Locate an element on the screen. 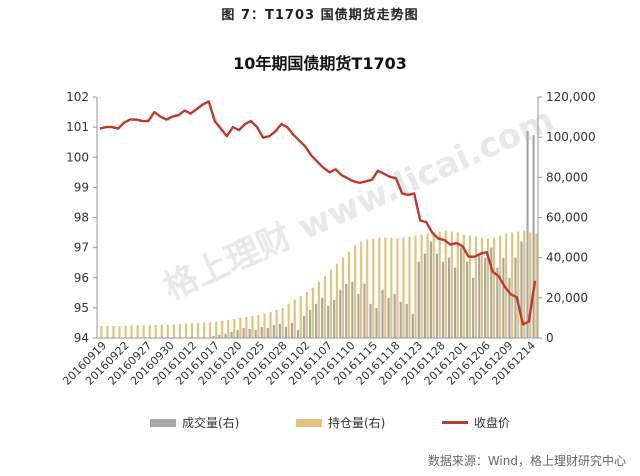  legend-swatch-close is located at coordinates (454, 422).